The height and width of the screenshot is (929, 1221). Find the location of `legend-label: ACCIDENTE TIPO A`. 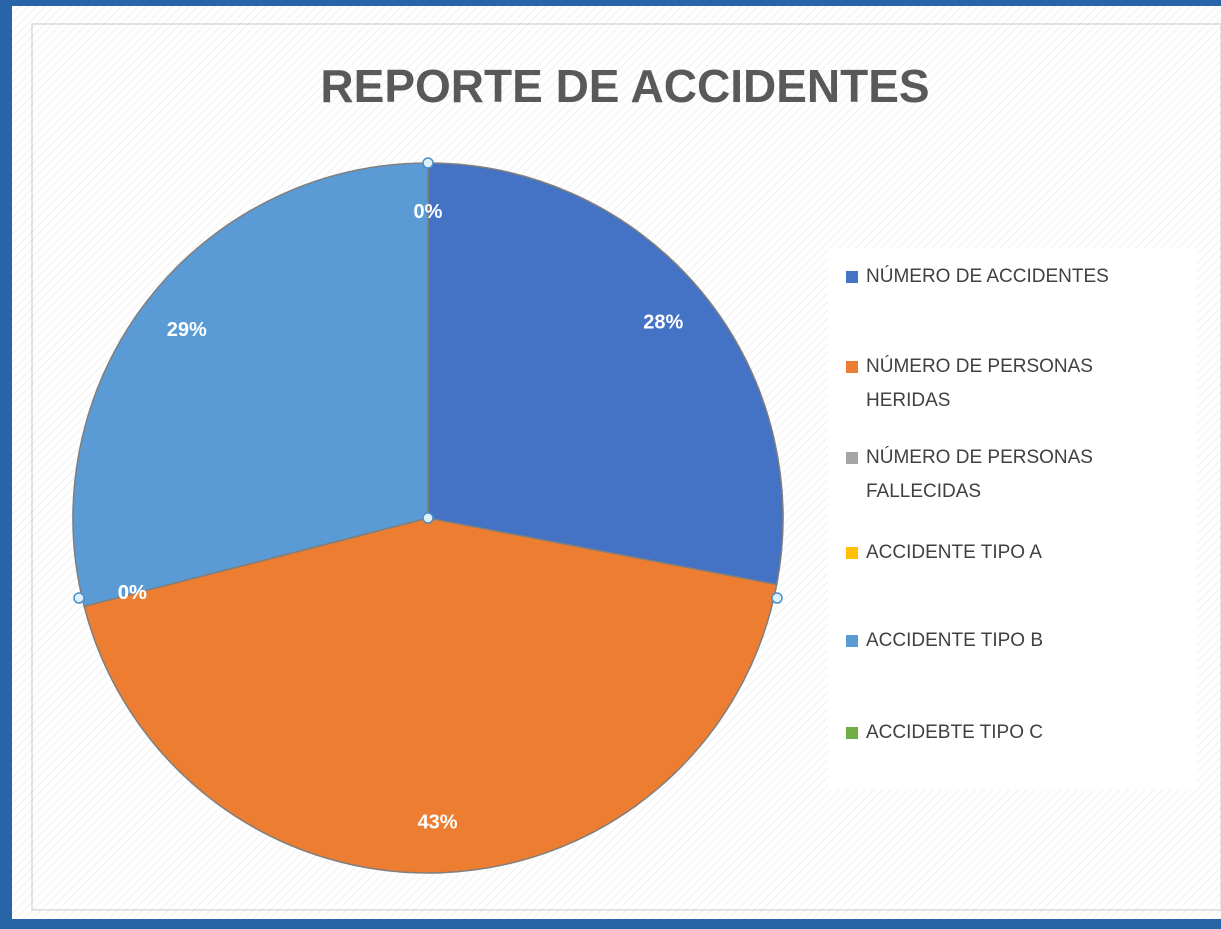

legend-label: ACCIDENTE TIPO A is located at coordinates (954, 552).